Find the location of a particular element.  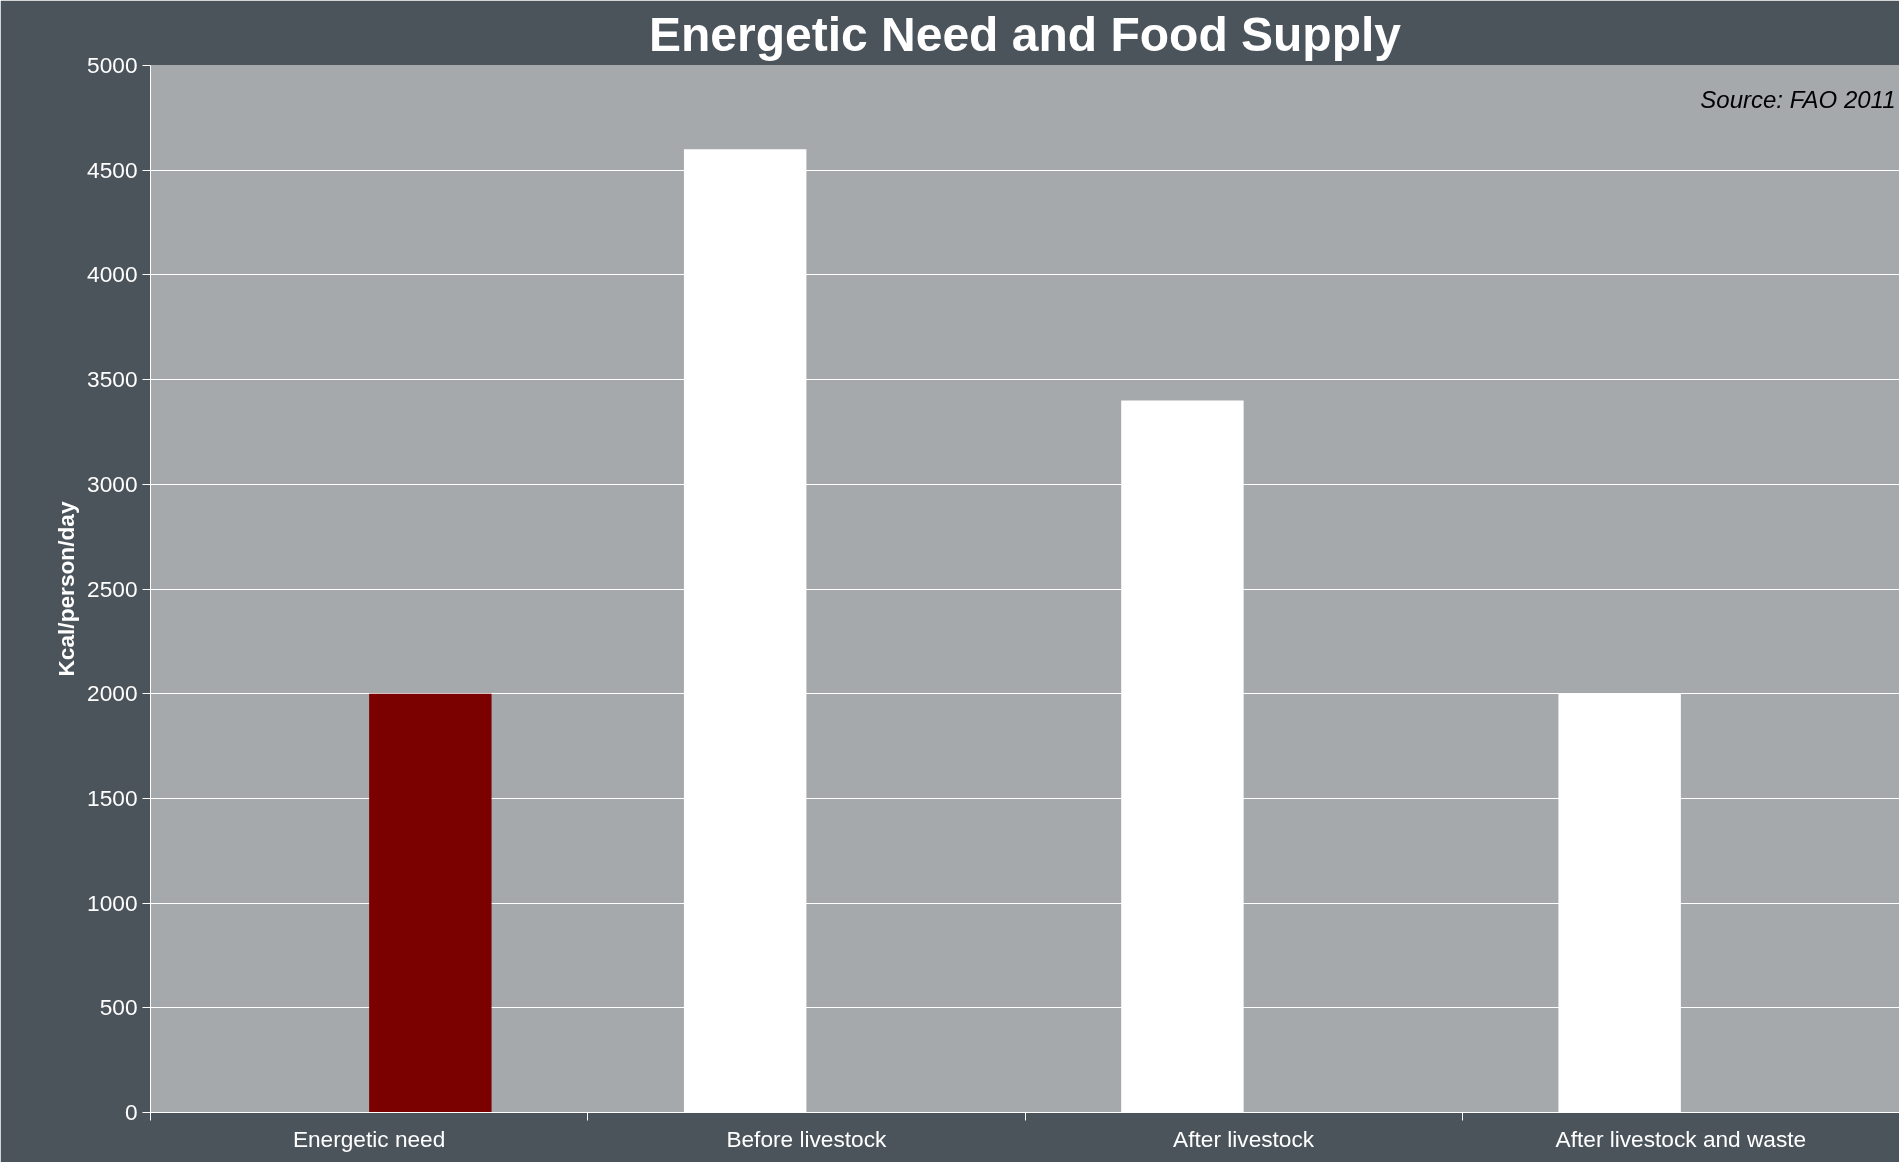

x-tick-label: Before livestock is located at coordinates (807, 1138).